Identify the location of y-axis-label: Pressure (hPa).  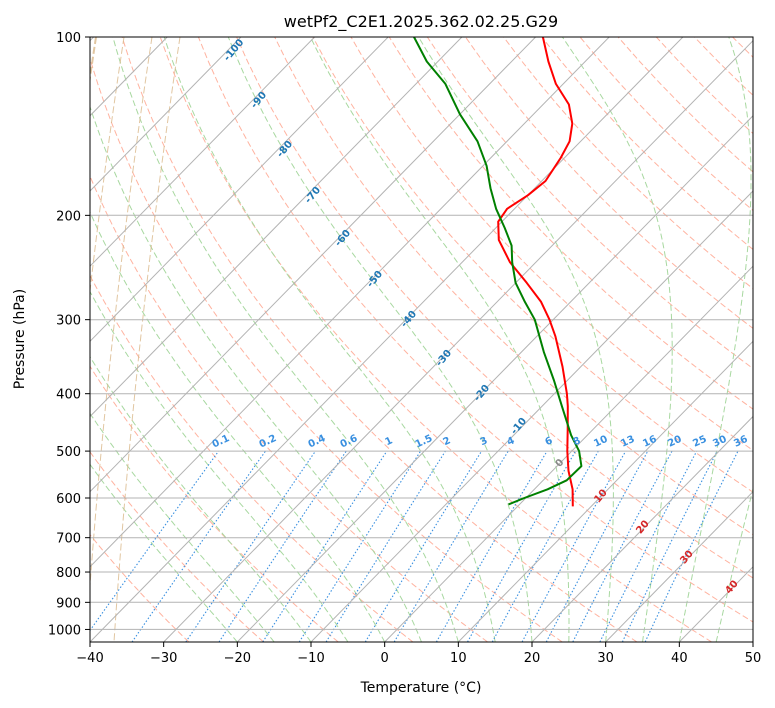
(20, 339).